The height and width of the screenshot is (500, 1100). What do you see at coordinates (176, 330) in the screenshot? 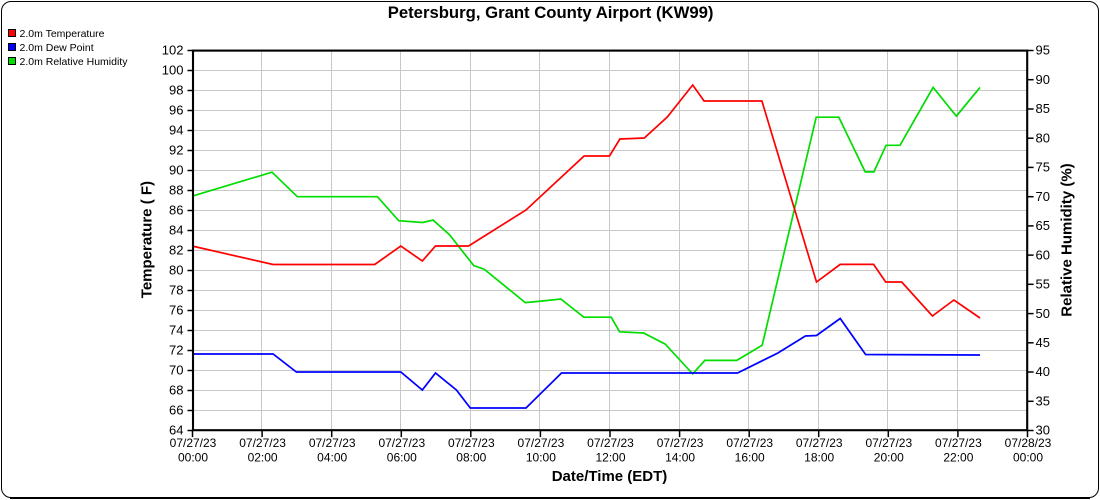
I see `svg-text: 74` at bounding box center [176, 330].